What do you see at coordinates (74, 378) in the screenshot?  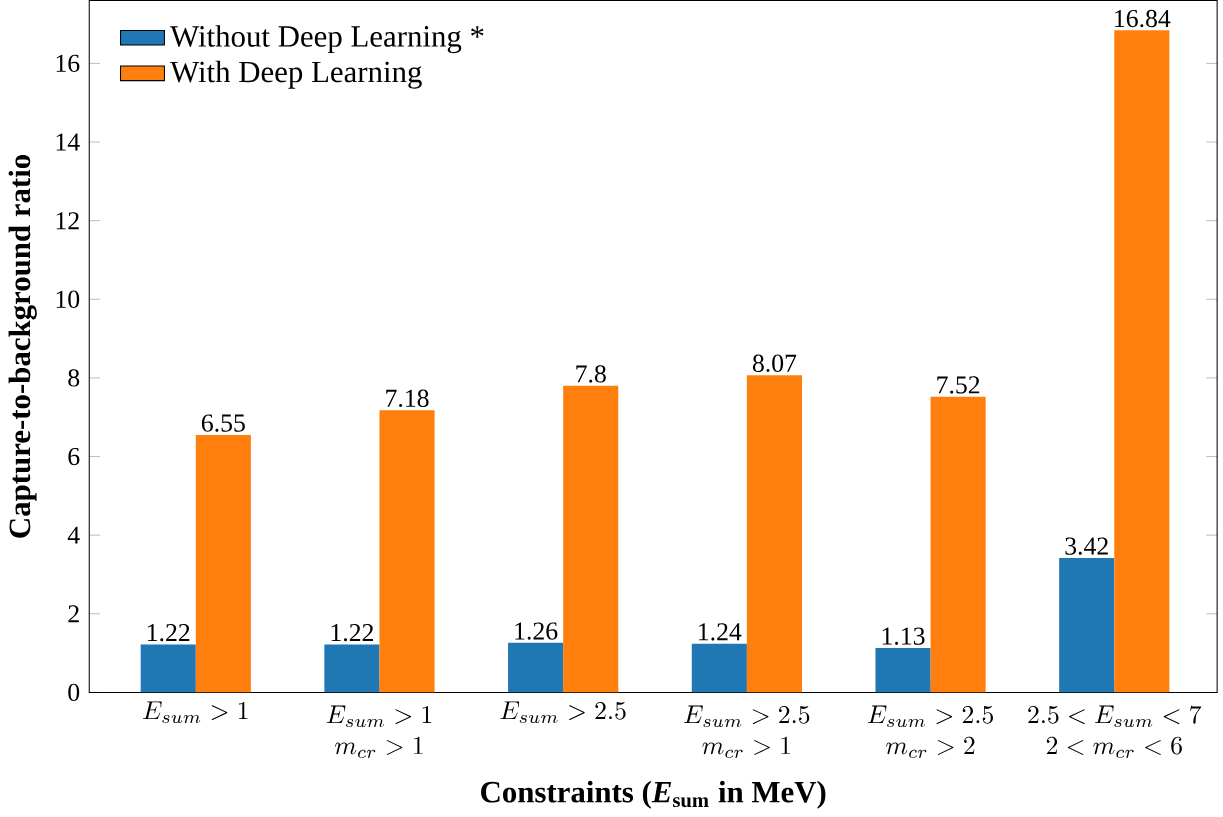 I see `y-tick-label: 8` at bounding box center [74, 378].